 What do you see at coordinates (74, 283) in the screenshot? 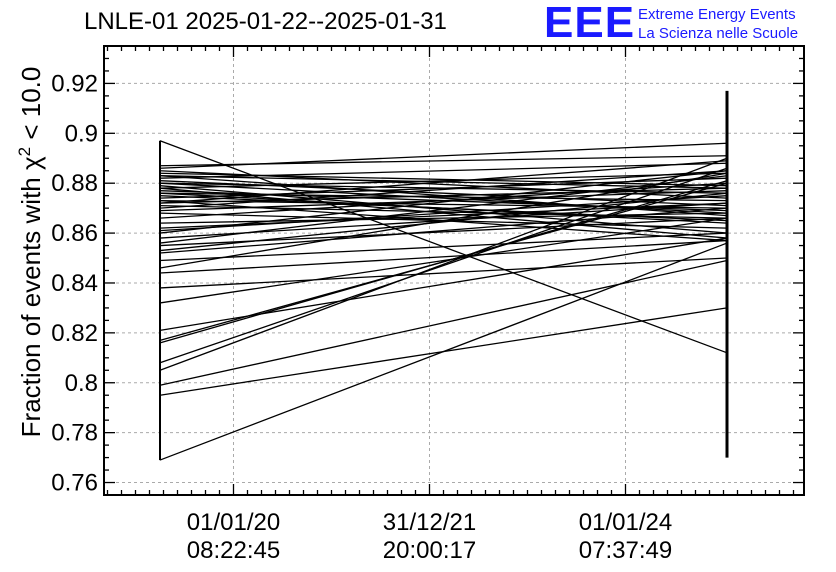
I see `y-tick-label: 0.84` at bounding box center [74, 283].